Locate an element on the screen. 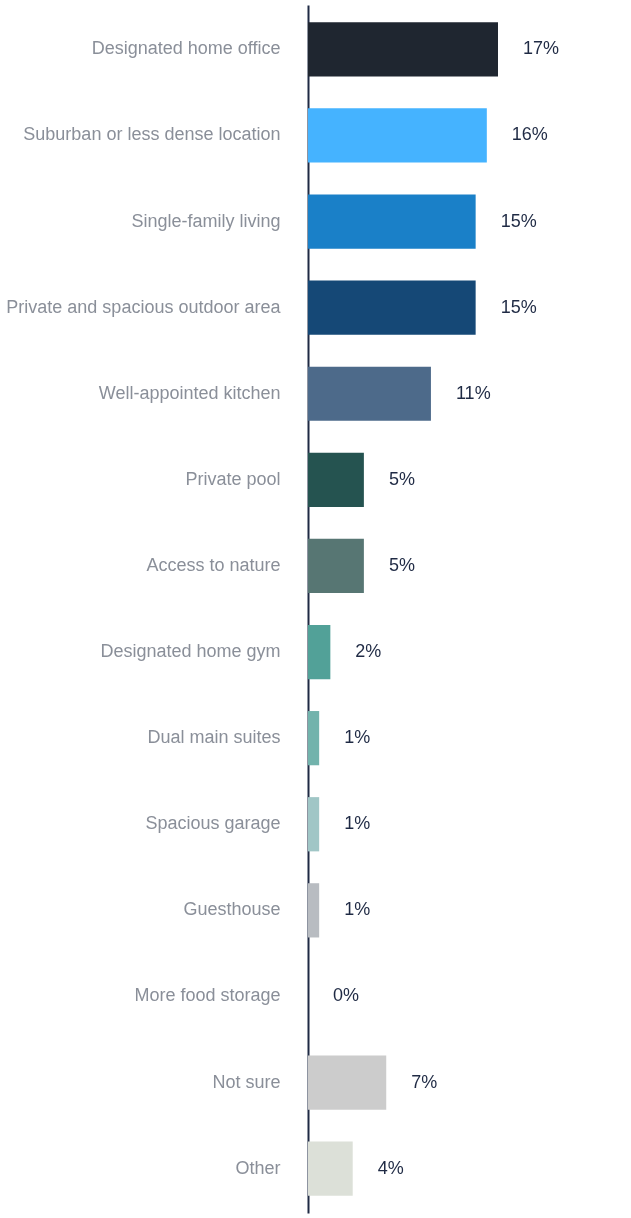 The width and height of the screenshot is (631, 1218). data-label: 2% is located at coordinates (368, 651).